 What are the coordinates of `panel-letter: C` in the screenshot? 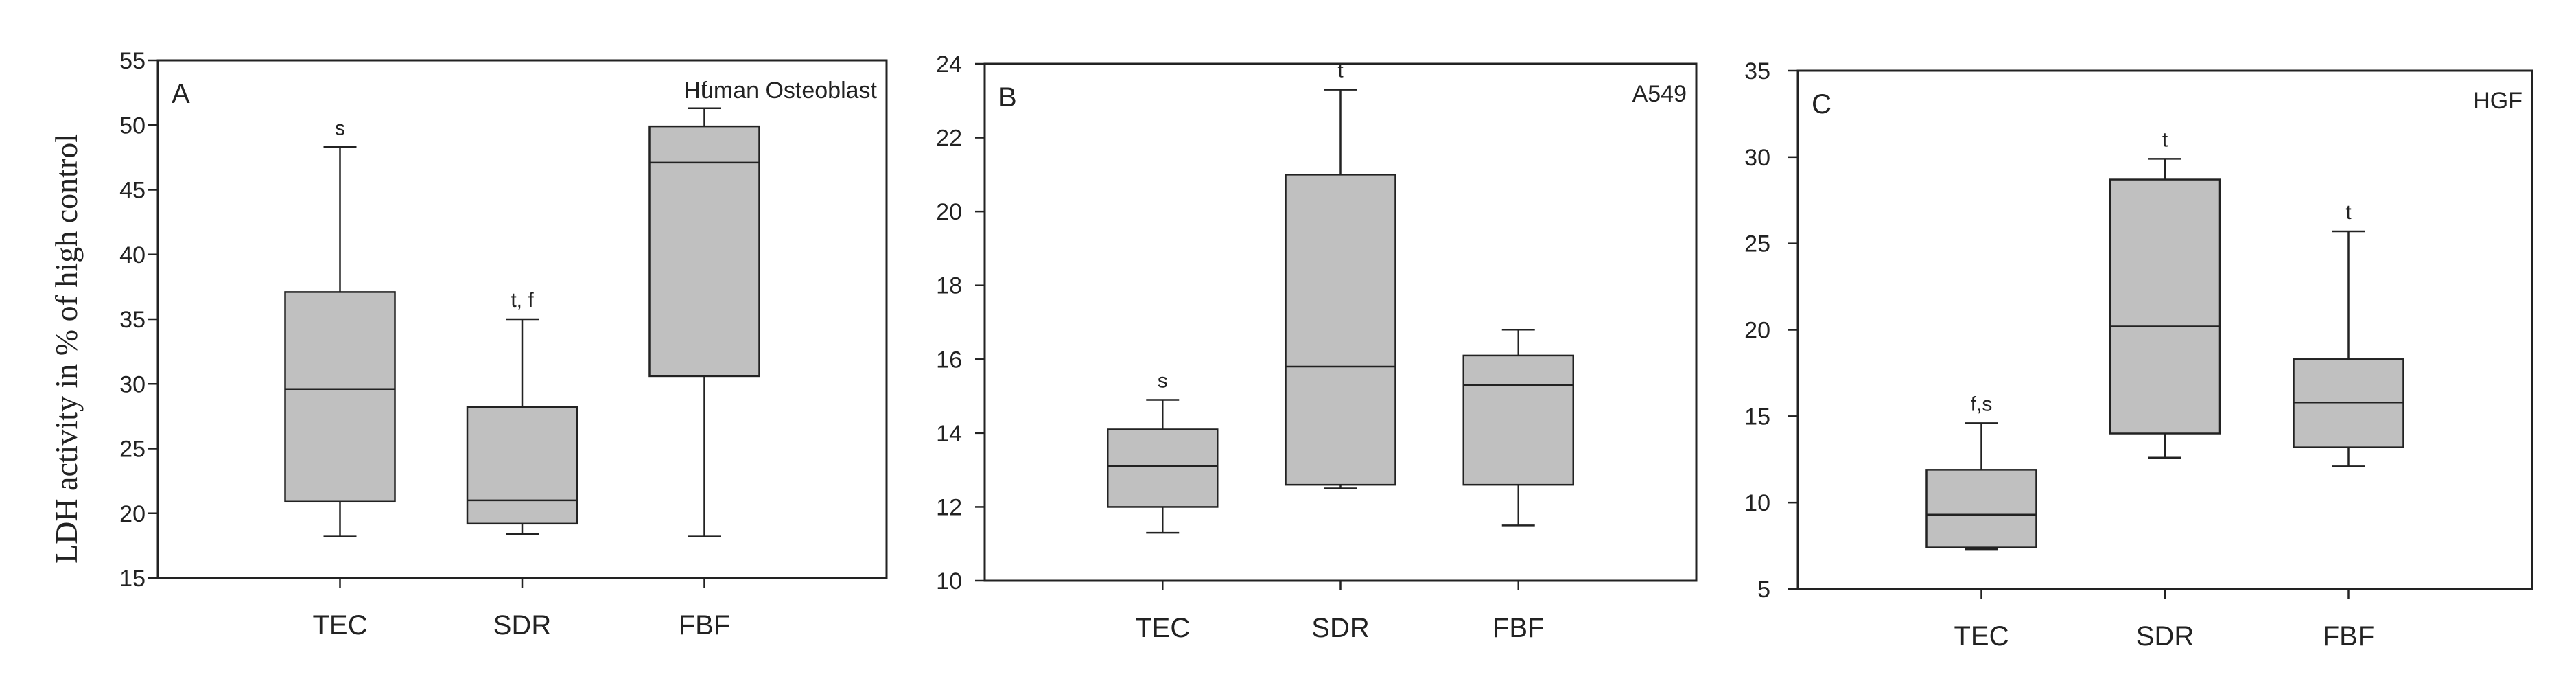 It's located at (1821, 104).